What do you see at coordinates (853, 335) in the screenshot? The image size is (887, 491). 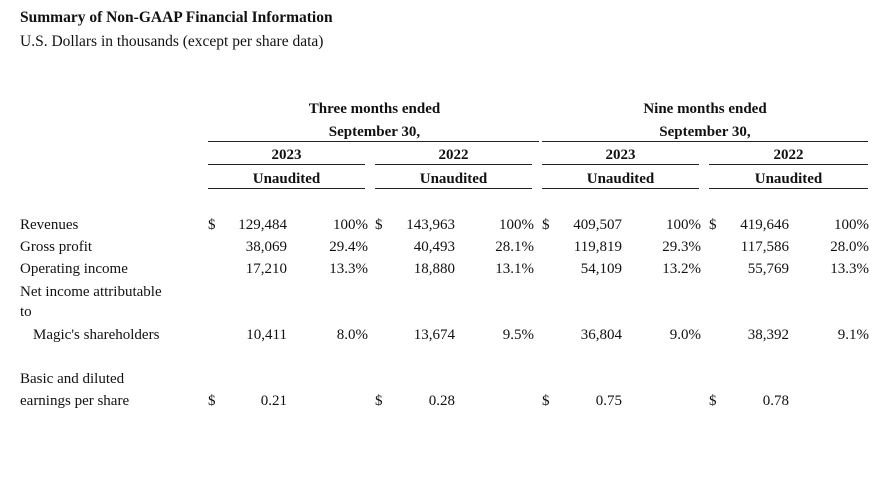 I see `percent-cell: 9.1%` at bounding box center [853, 335].